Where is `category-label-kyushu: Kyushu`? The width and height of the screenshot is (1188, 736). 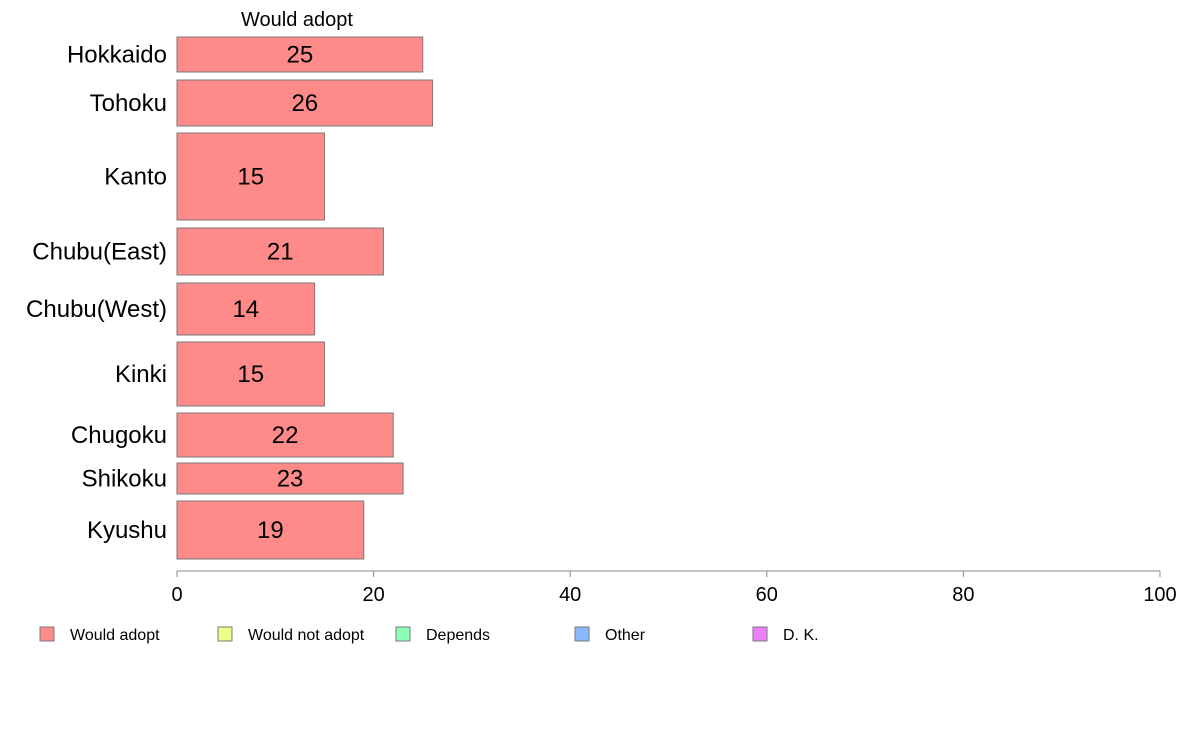
category-label-kyushu: Kyushu is located at coordinates (127, 530).